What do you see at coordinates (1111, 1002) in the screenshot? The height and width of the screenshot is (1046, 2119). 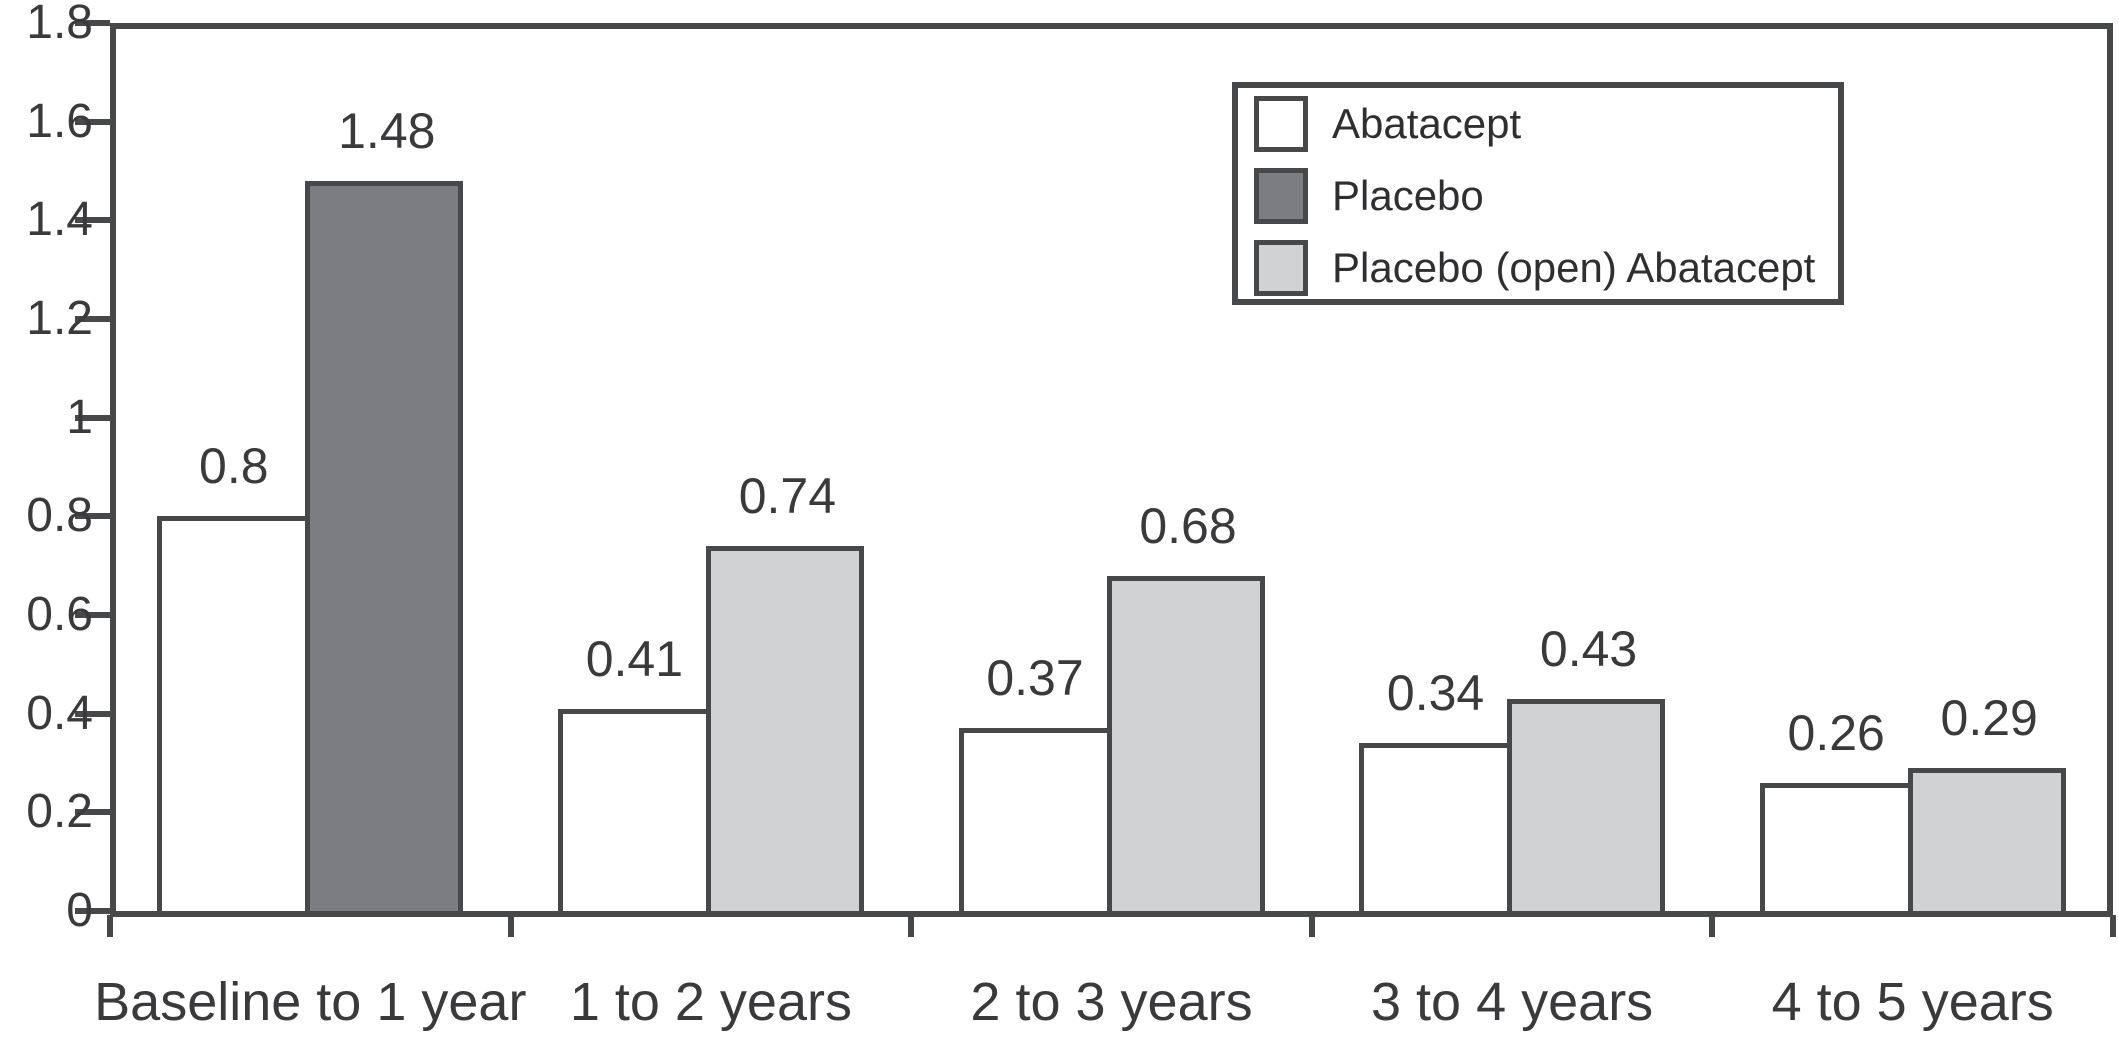 I see `x-axis-category-label: 2 to 3 years` at bounding box center [1111, 1002].